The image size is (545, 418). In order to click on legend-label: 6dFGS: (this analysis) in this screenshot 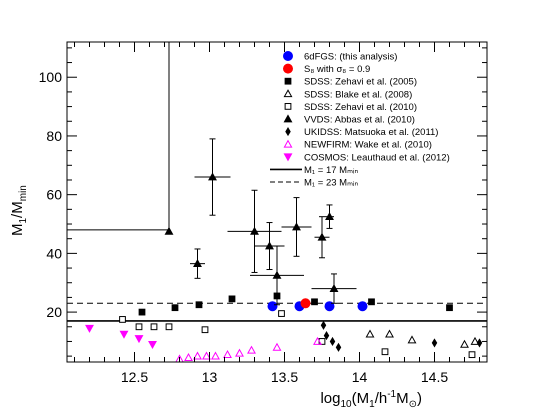, I will do `click(350, 57)`.